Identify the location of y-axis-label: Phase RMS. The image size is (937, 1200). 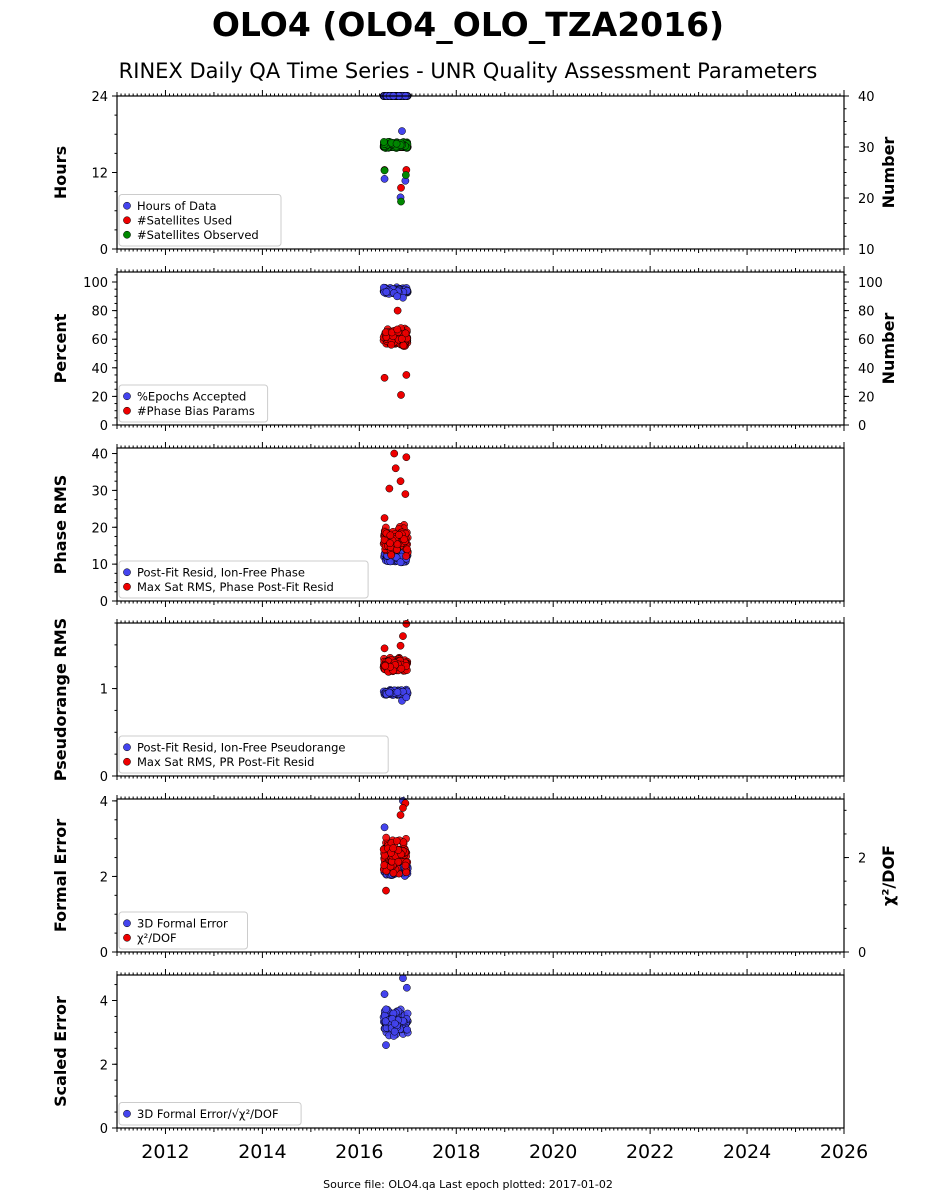
(60, 525).